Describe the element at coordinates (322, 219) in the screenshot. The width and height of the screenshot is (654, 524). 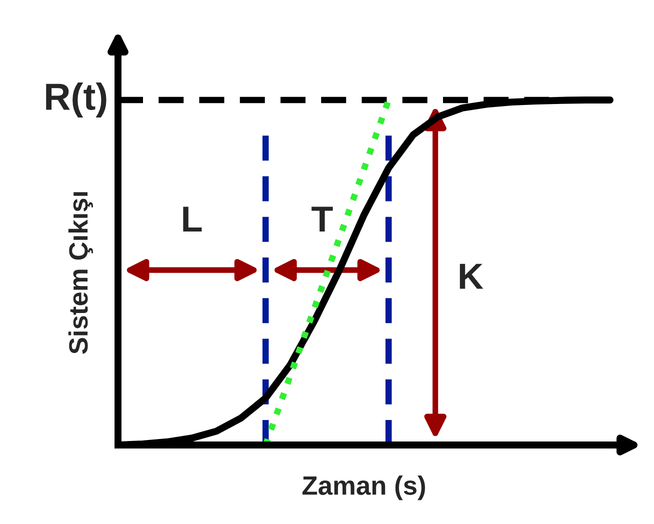
I see `annotation: T` at that location.